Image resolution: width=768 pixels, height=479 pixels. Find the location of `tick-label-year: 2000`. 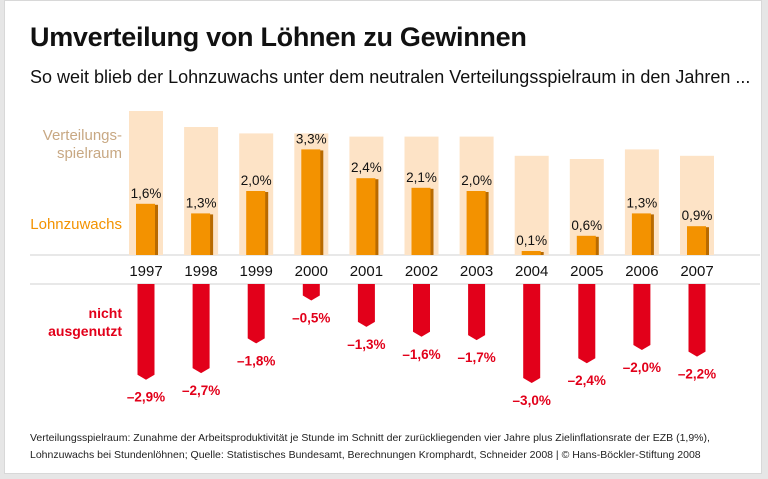

tick-label-year: 2000 is located at coordinates (311, 271).